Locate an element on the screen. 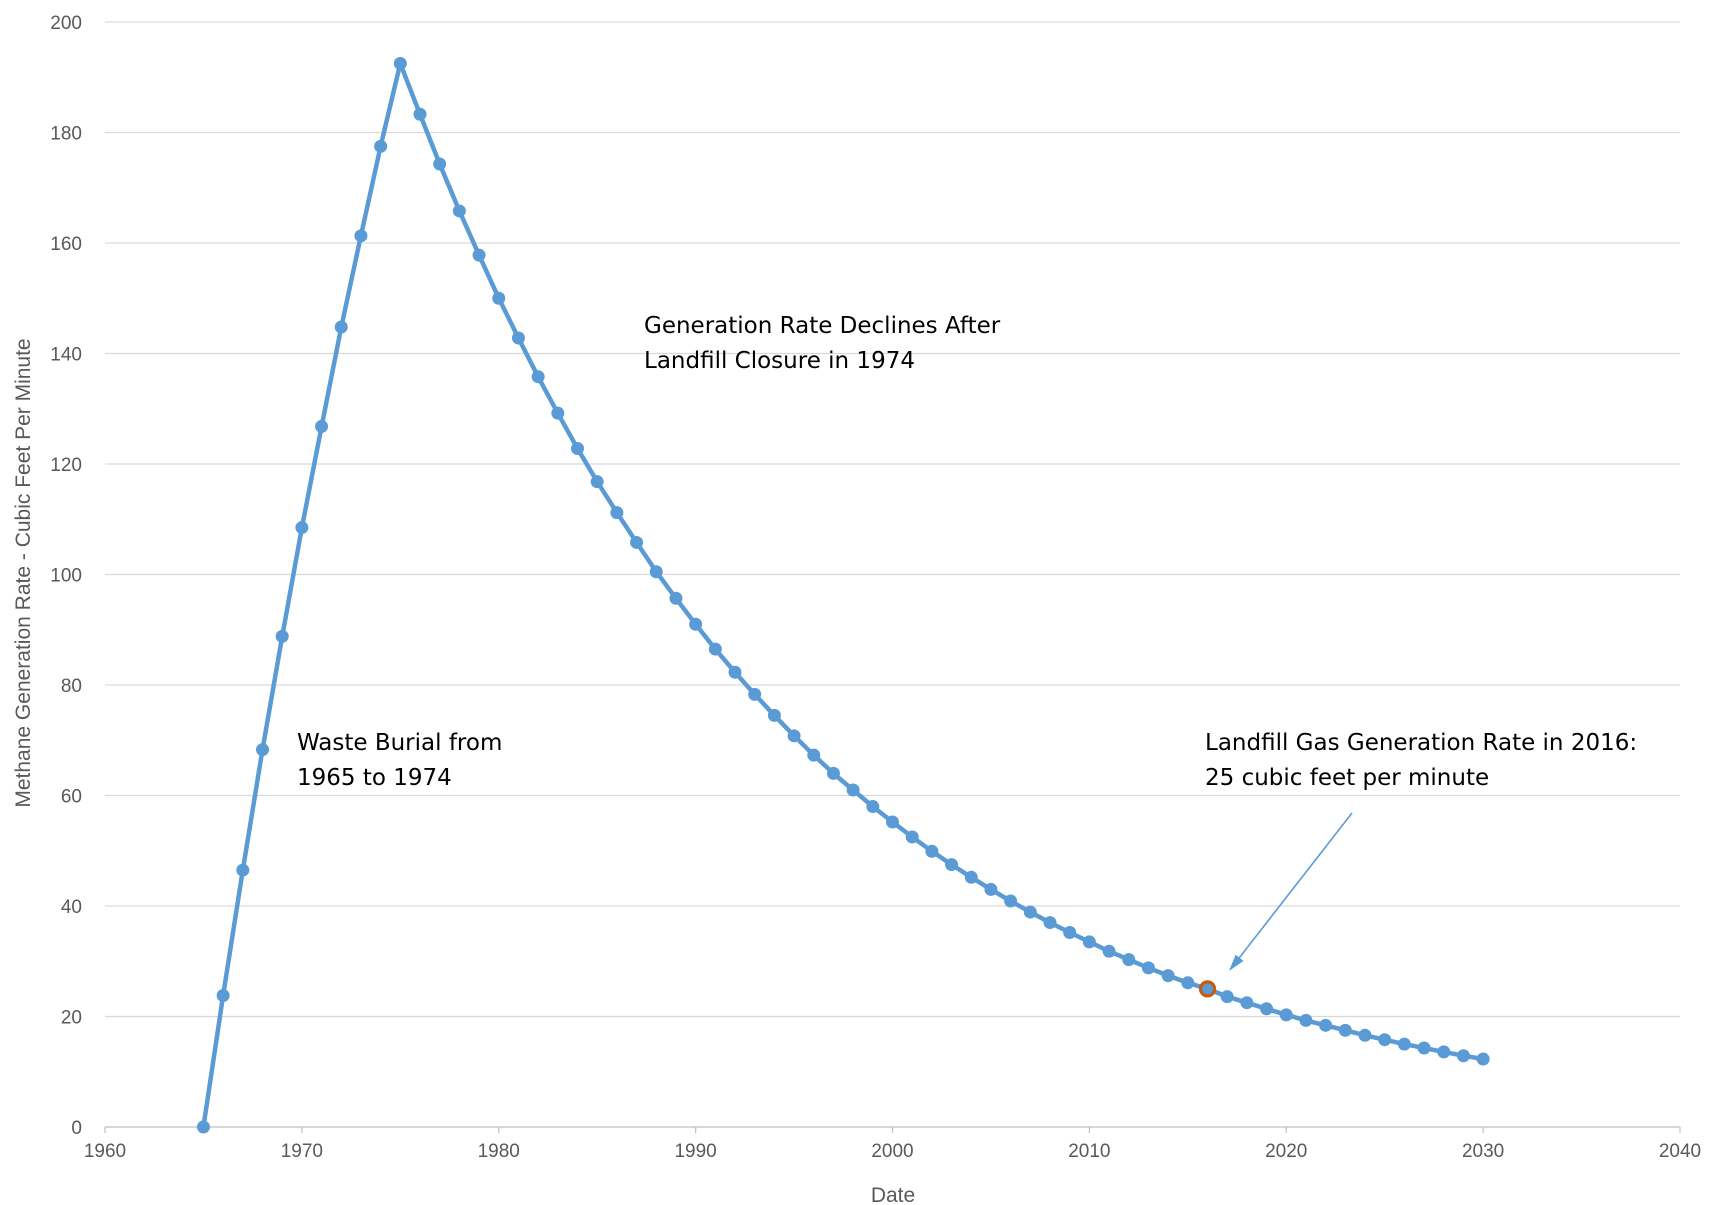  y-tick-label-180: 180 is located at coordinates (66, 134).